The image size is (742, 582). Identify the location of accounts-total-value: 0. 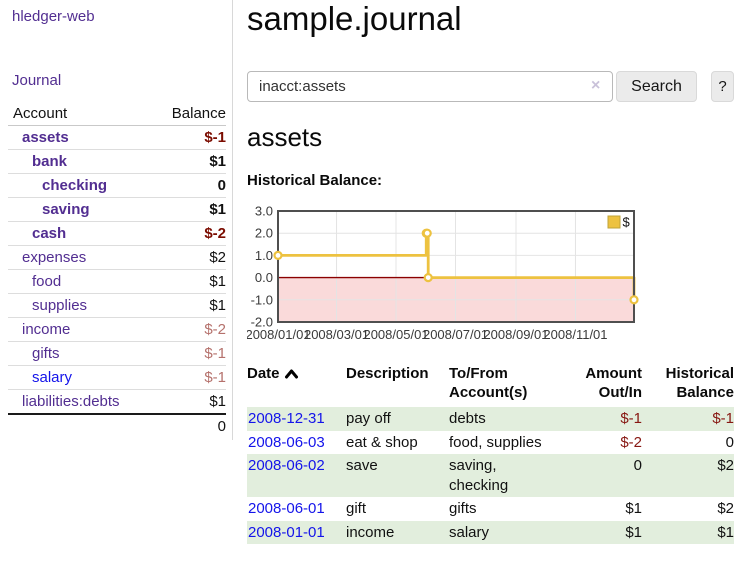
(190, 425).